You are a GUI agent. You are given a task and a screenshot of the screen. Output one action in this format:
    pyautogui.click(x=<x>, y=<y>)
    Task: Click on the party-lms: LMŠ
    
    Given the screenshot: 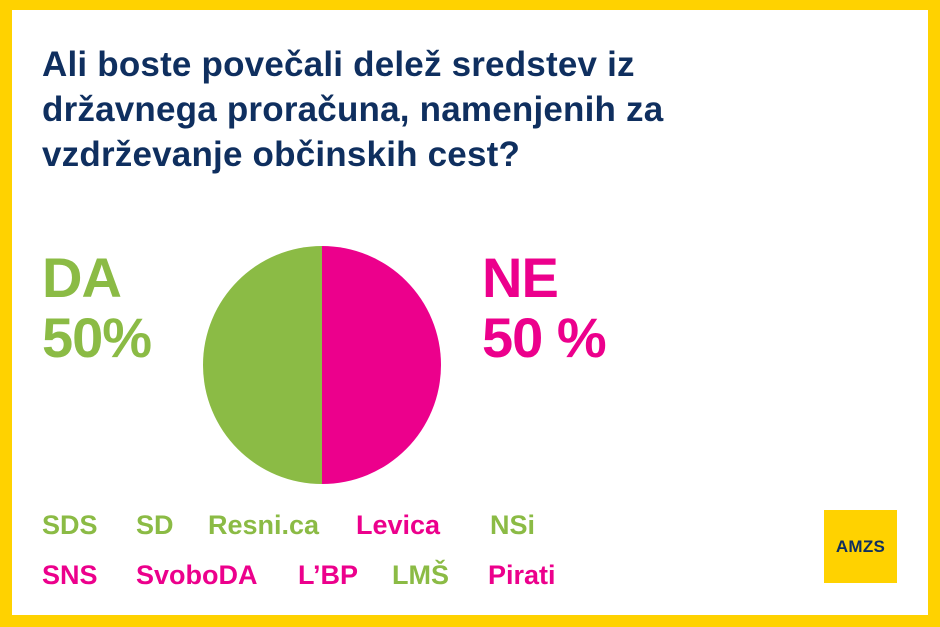 What is the action you would take?
    pyautogui.click(x=420, y=575)
    